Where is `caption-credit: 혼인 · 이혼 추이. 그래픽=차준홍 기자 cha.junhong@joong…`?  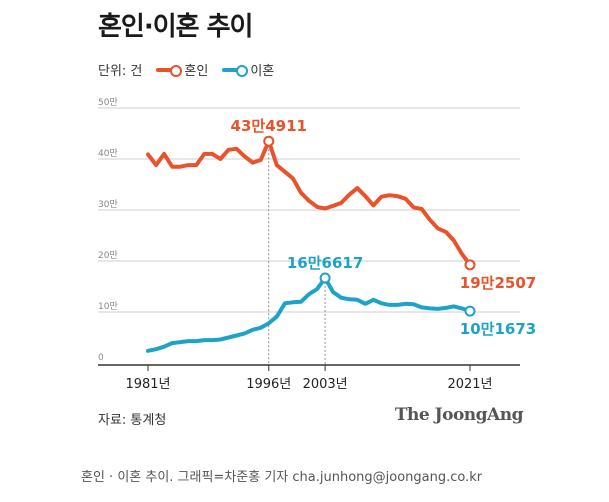
caption-credit: 혼인 · 이혼 추이. 그래픽=차준홍 기자 cha.junhong@joong… is located at coordinates (282, 477).